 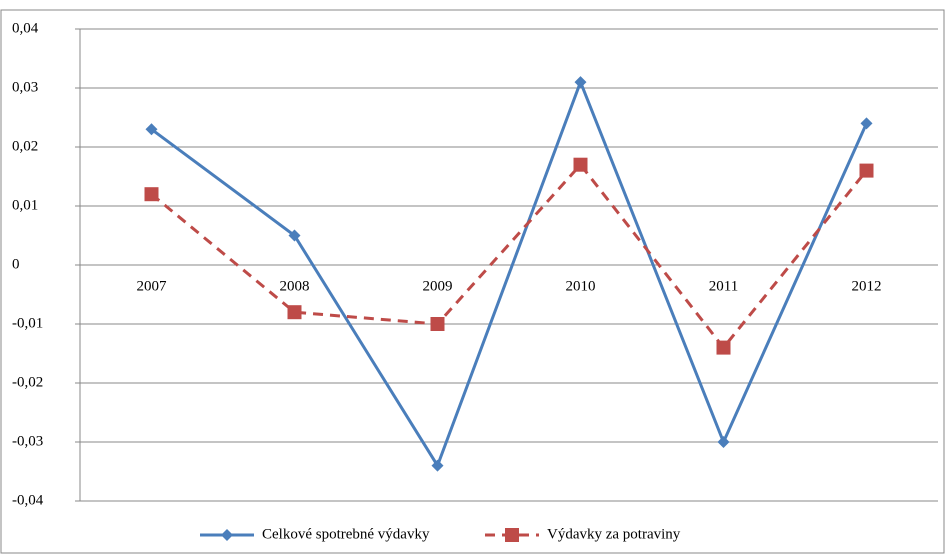 What do you see at coordinates (614, 534) in the screenshot?
I see `legend-label: Výdavky za potraviny` at bounding box center [614, 534].